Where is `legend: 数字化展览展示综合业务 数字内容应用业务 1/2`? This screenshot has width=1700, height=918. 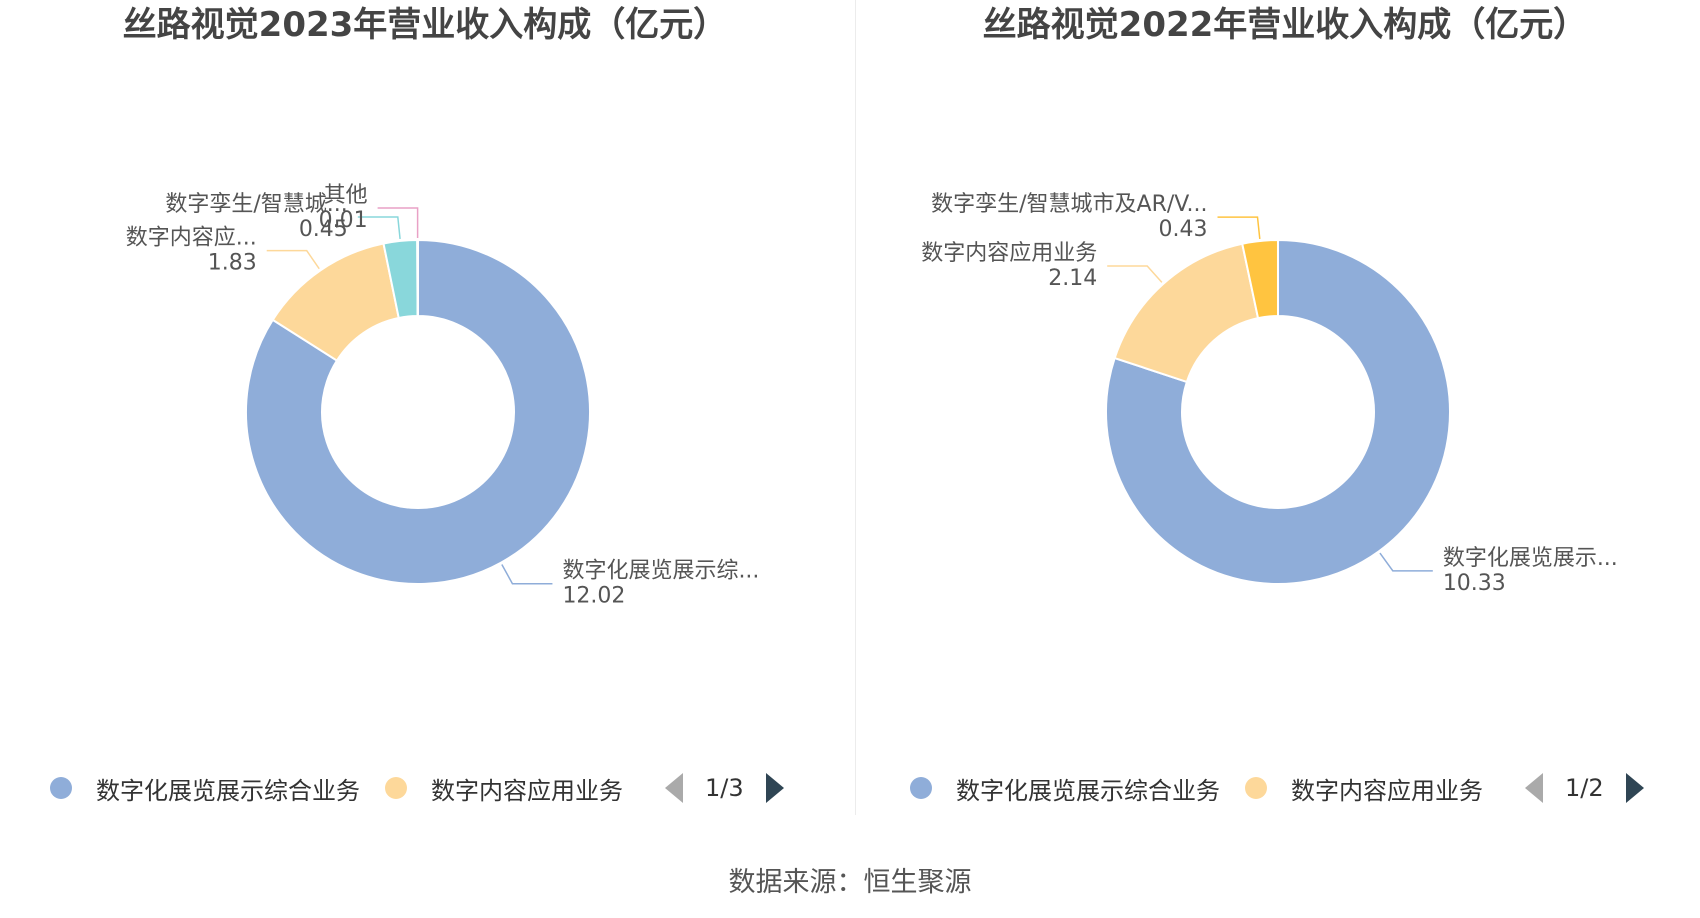 legend: 数字化展览展示综合业务 数字内容应用业务 1/2 is located at coordinates (1300, 788).